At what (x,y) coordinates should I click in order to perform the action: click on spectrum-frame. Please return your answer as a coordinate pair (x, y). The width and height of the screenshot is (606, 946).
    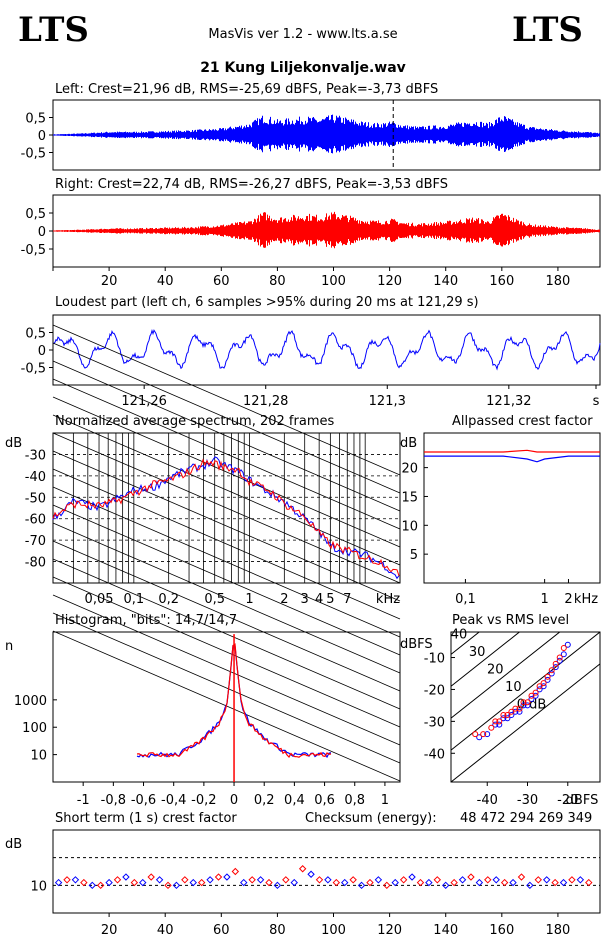
    Looking at the image, I should click on (226, 508).